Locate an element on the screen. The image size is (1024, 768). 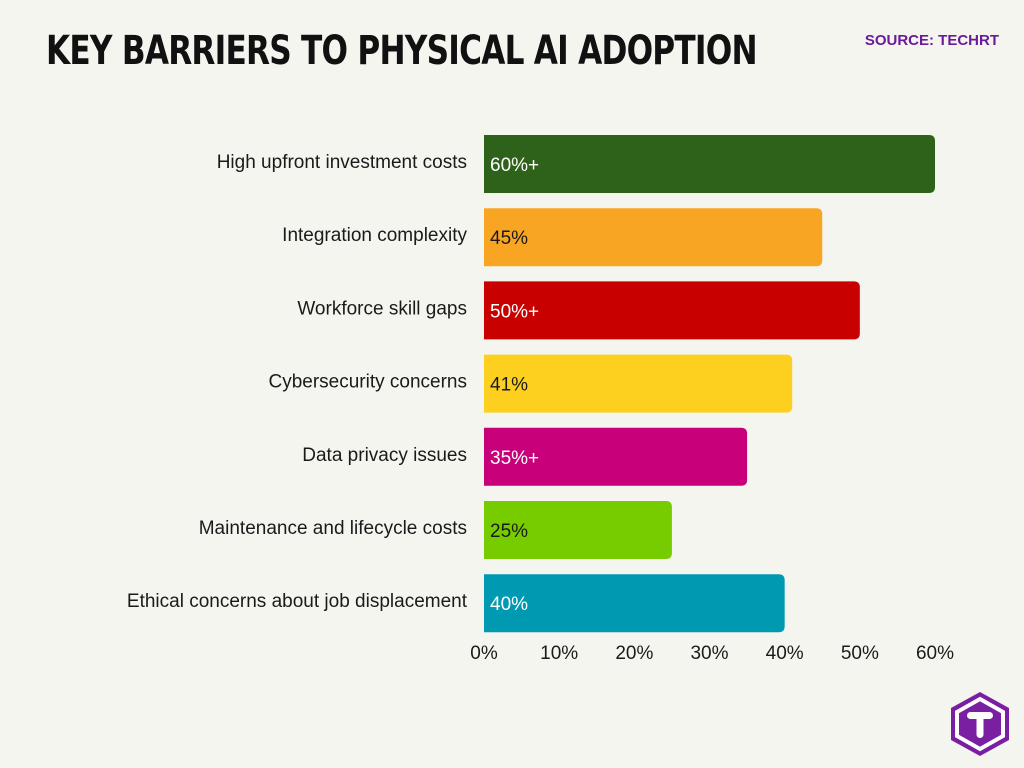
x-tick-label: 60% is located at coordinates (935, 653).